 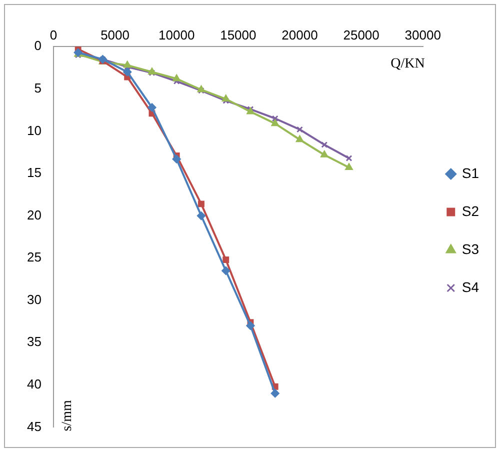 I want to click on legend-label: S2, so click(x=471, y=210).